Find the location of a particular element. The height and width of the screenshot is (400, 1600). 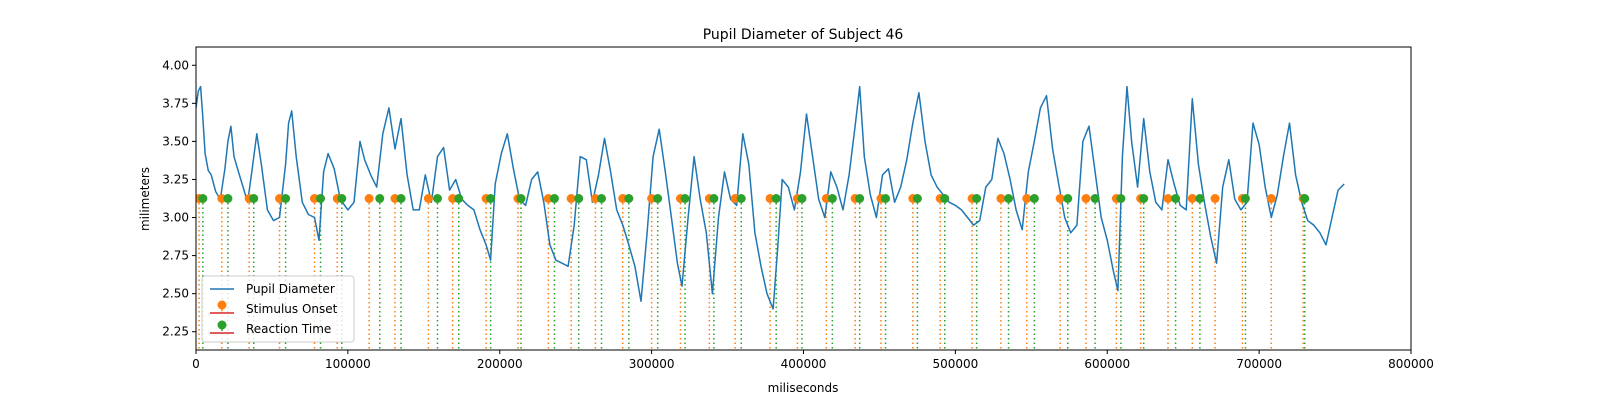

y-tick-label: 3.00 is located at coordinates (175, 218).